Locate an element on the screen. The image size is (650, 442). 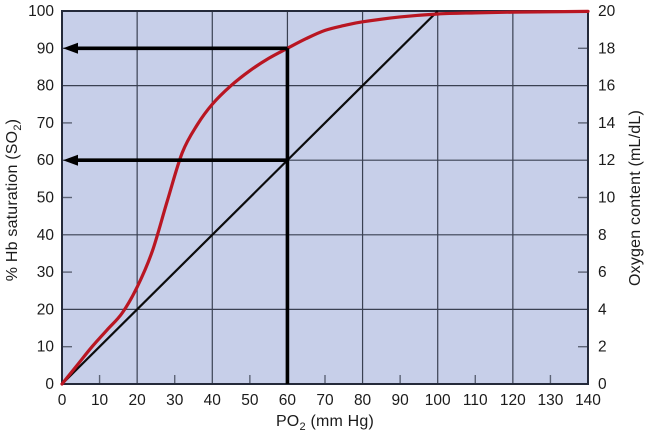
x-tick-label: 90 is located at coordinates (401, 400).